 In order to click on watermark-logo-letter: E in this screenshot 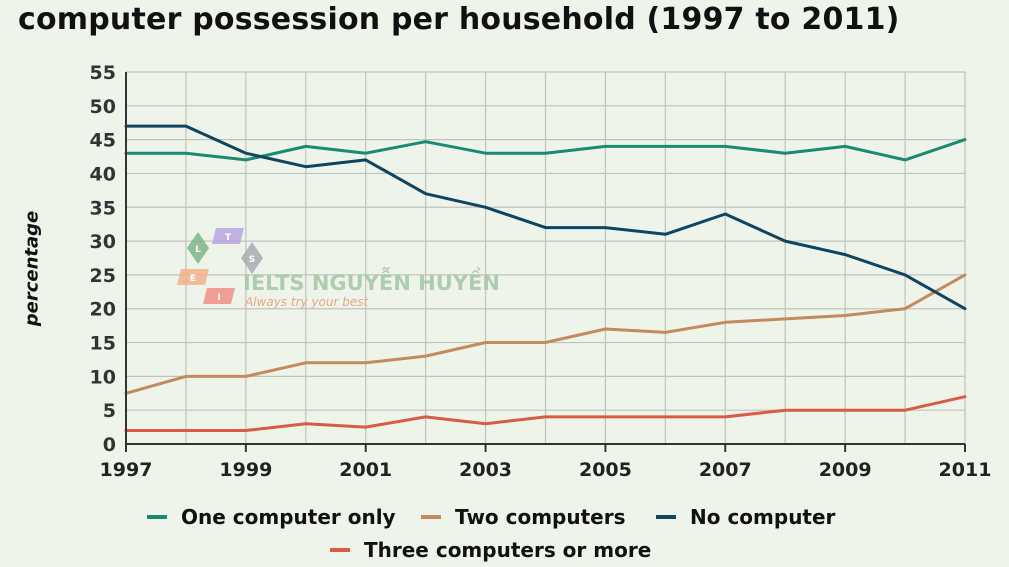, I will do `click(193, 279)`.